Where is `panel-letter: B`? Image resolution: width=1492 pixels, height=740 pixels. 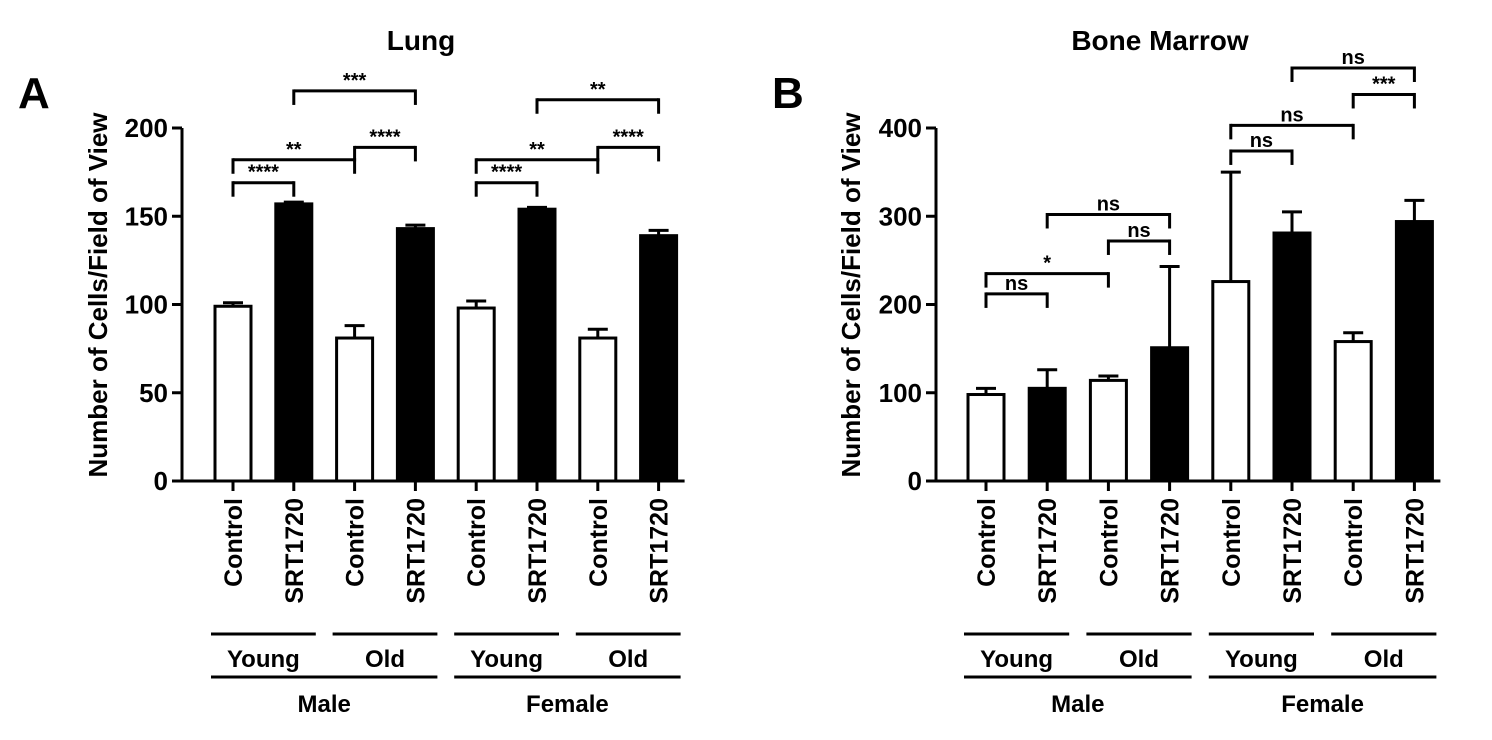 panel-letter: B is located at coordinates (788, 93).